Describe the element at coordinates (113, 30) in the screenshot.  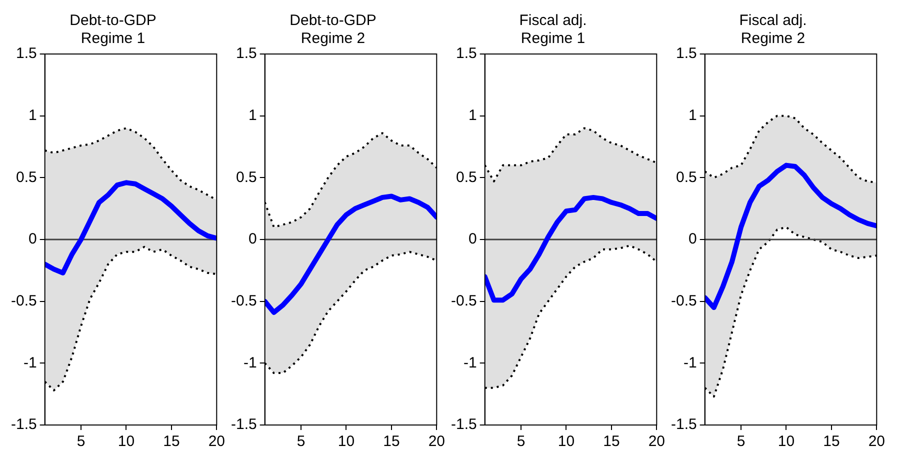
I see `chart-title: Debt-to-GDP Regime 1` at that location.